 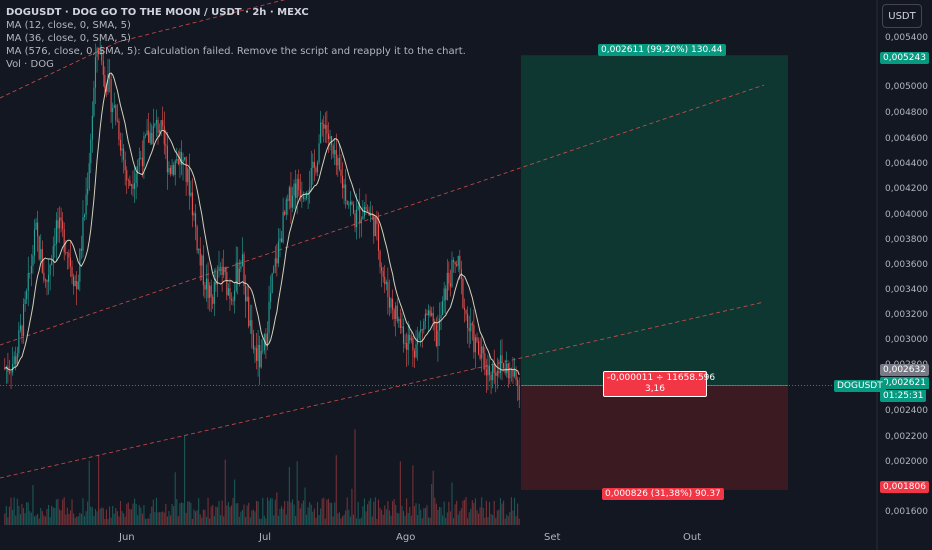 I want to click on stop-zone, so click(x=654, y=437).